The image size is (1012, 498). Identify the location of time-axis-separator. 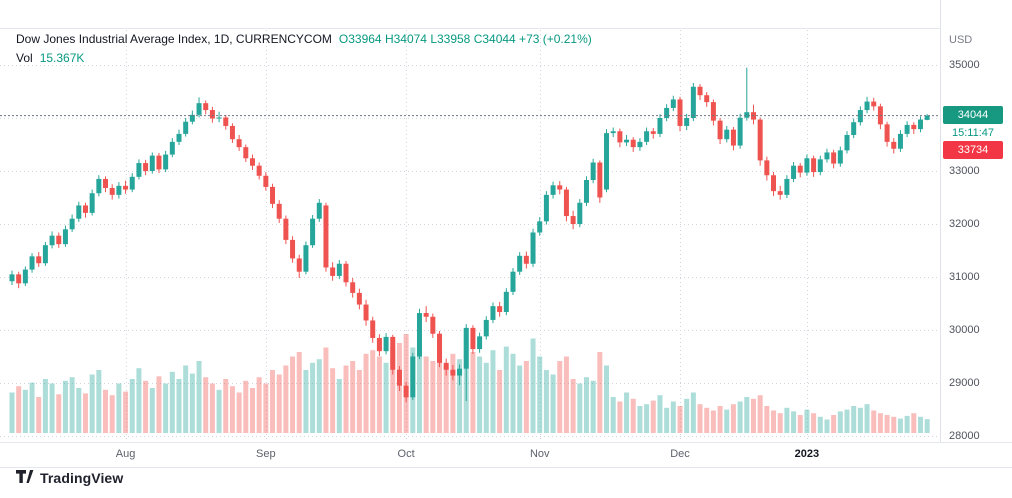
(506, 442).